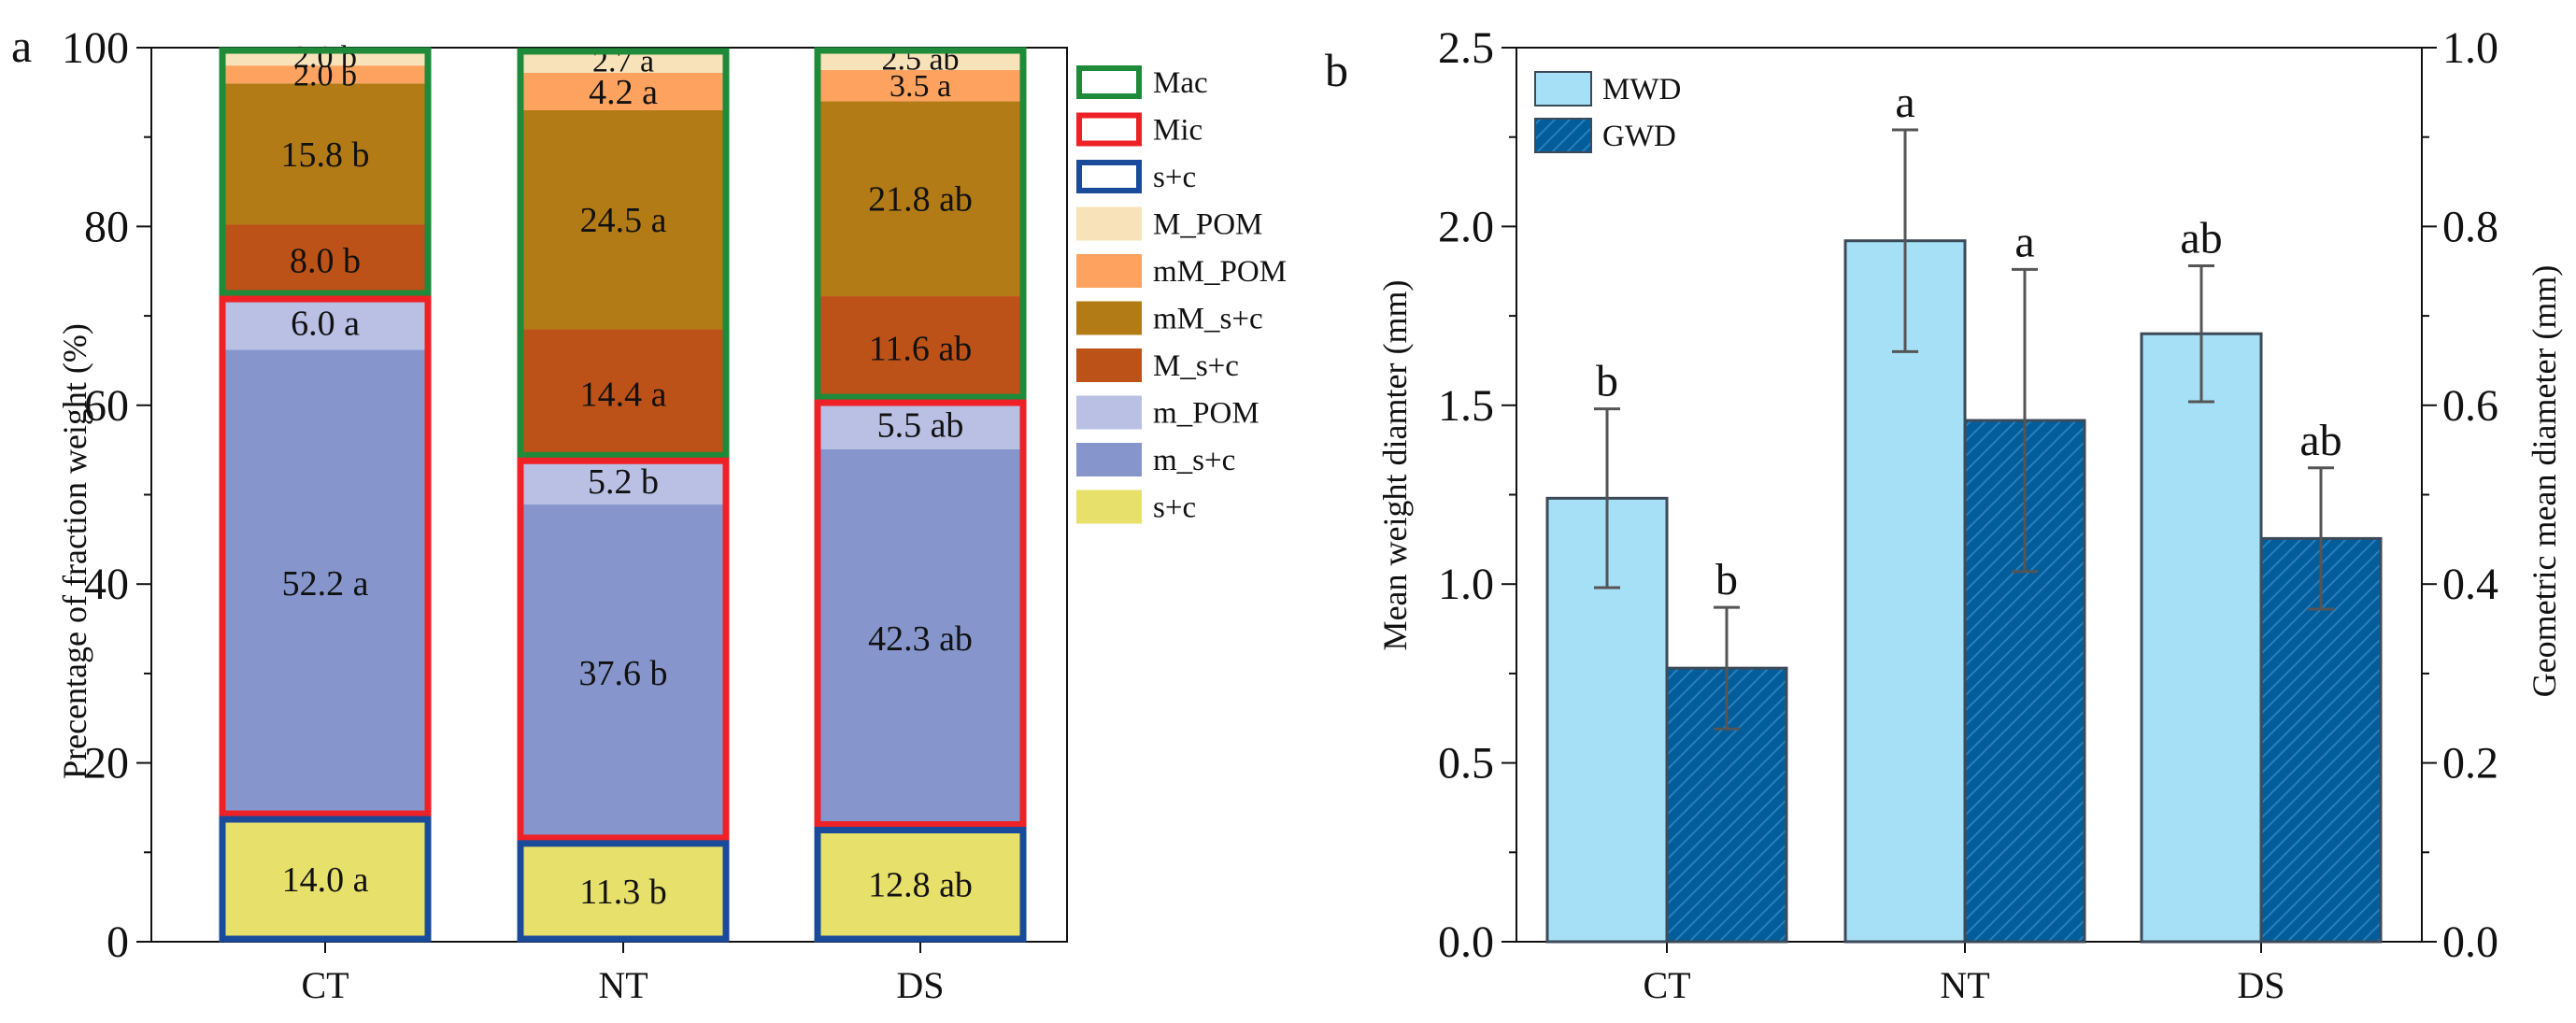 The width and height of the screenshot is (2576, 1023). I want to click on data-label-ct-mm-splusc: 15.8 b, so click(325, 155).